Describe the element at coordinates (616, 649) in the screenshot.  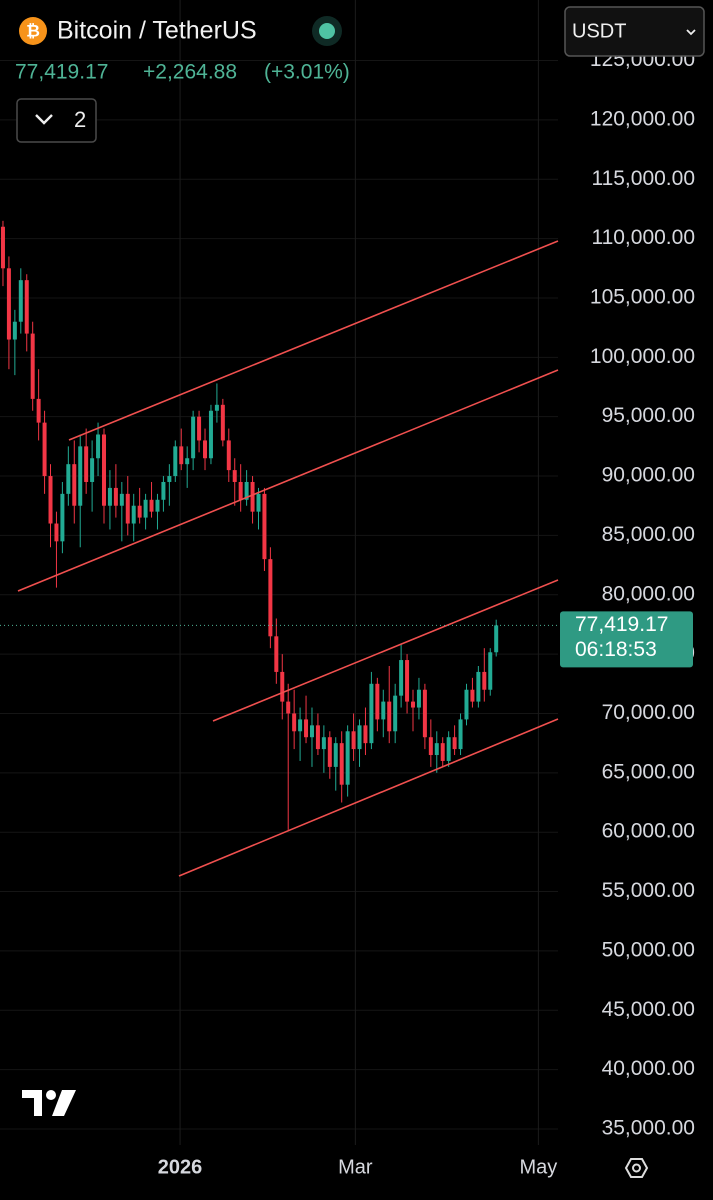
I see `countdown: 06:18:53` at that location.